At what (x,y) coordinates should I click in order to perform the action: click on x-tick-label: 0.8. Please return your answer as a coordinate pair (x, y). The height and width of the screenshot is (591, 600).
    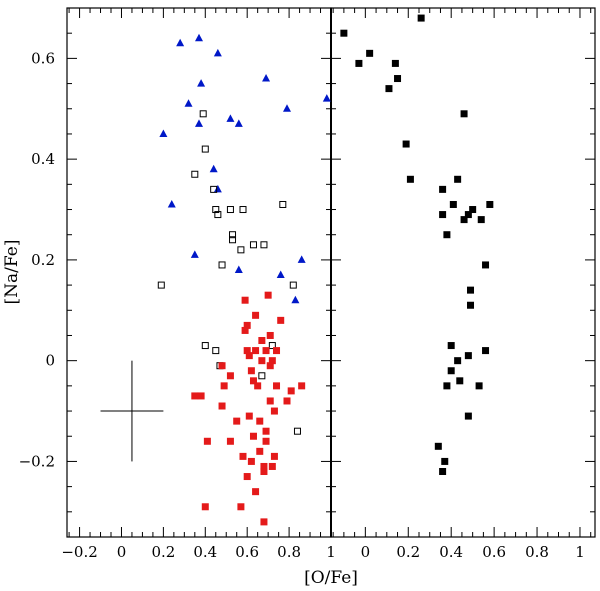
    Looking at the image, I should click on (289, 552).